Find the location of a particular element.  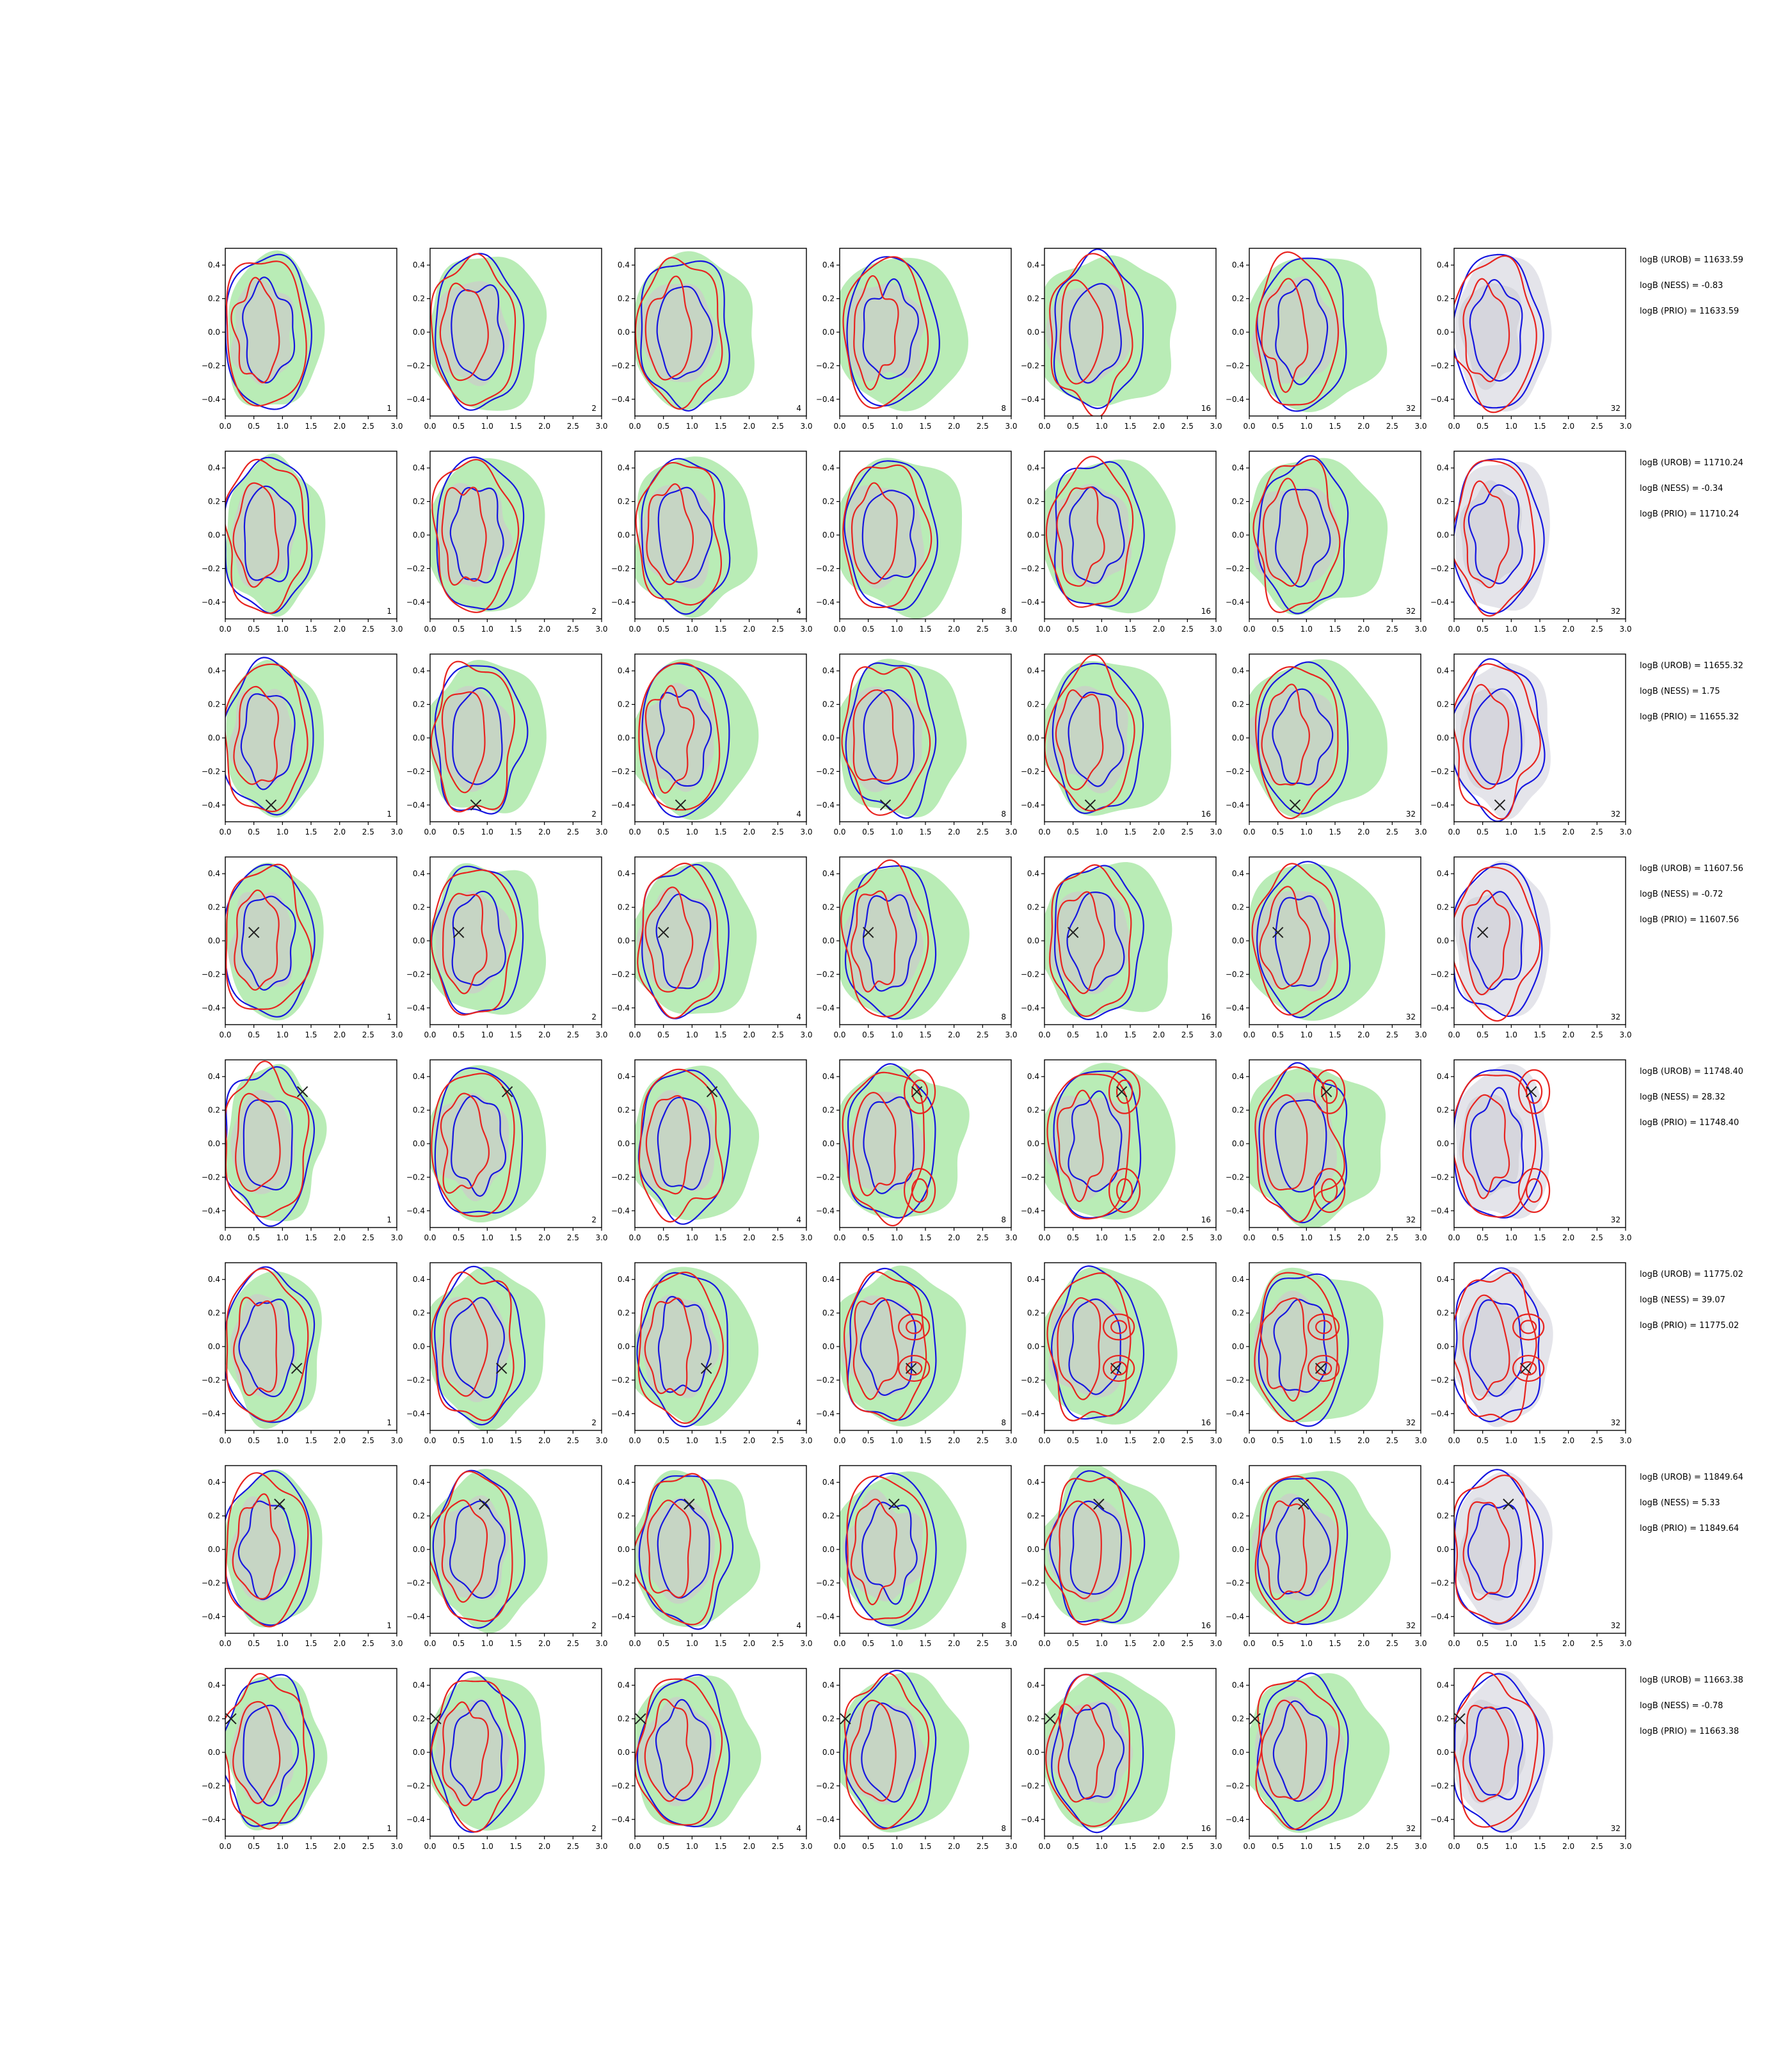

logb-stat: logB (UROB) = 11663.38 is located at coordinates (1691, 1680).